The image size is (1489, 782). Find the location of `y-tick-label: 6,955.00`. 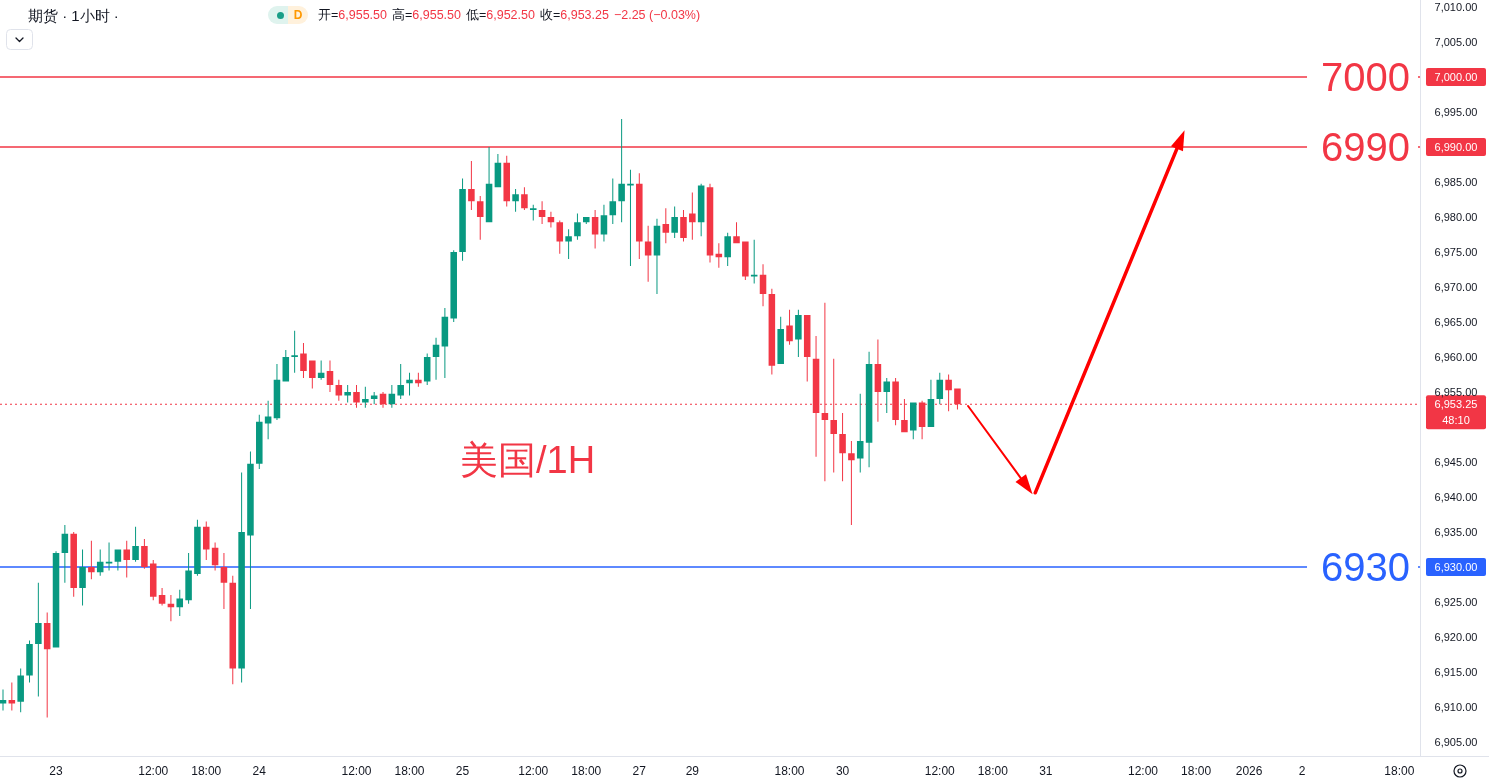

y-tick-label: 6,955.00 is located at coordinates (1456, 392).